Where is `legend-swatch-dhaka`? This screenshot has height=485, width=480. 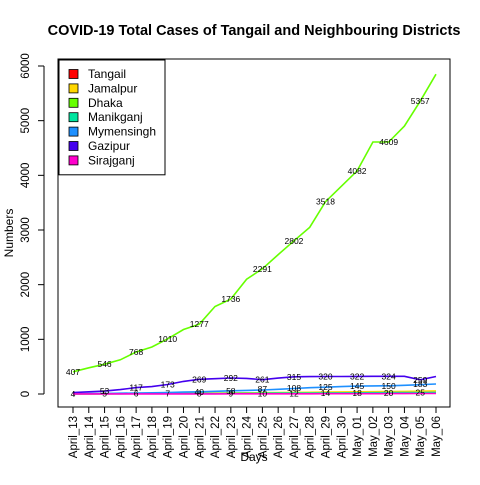
legend-swatch-dhaka is located at coordinates (73, 102).